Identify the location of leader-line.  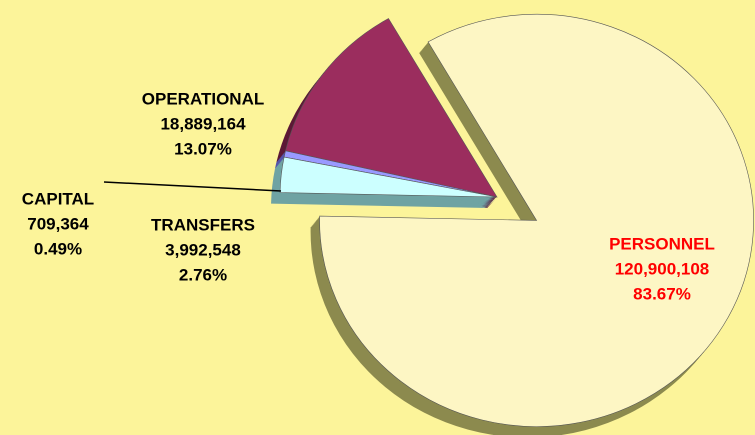
(192, 186).